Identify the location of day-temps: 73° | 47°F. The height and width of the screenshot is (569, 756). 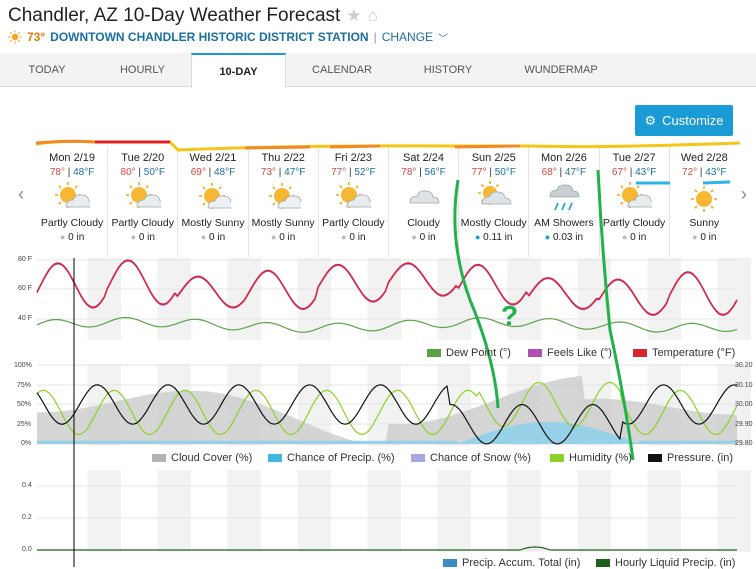
(283, 172).